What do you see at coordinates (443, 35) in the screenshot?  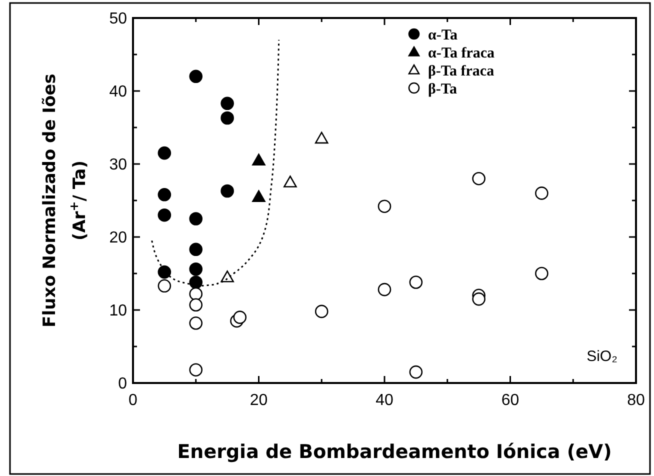 I see `legend-label: α-Ta` at bounding box center [443, 35].